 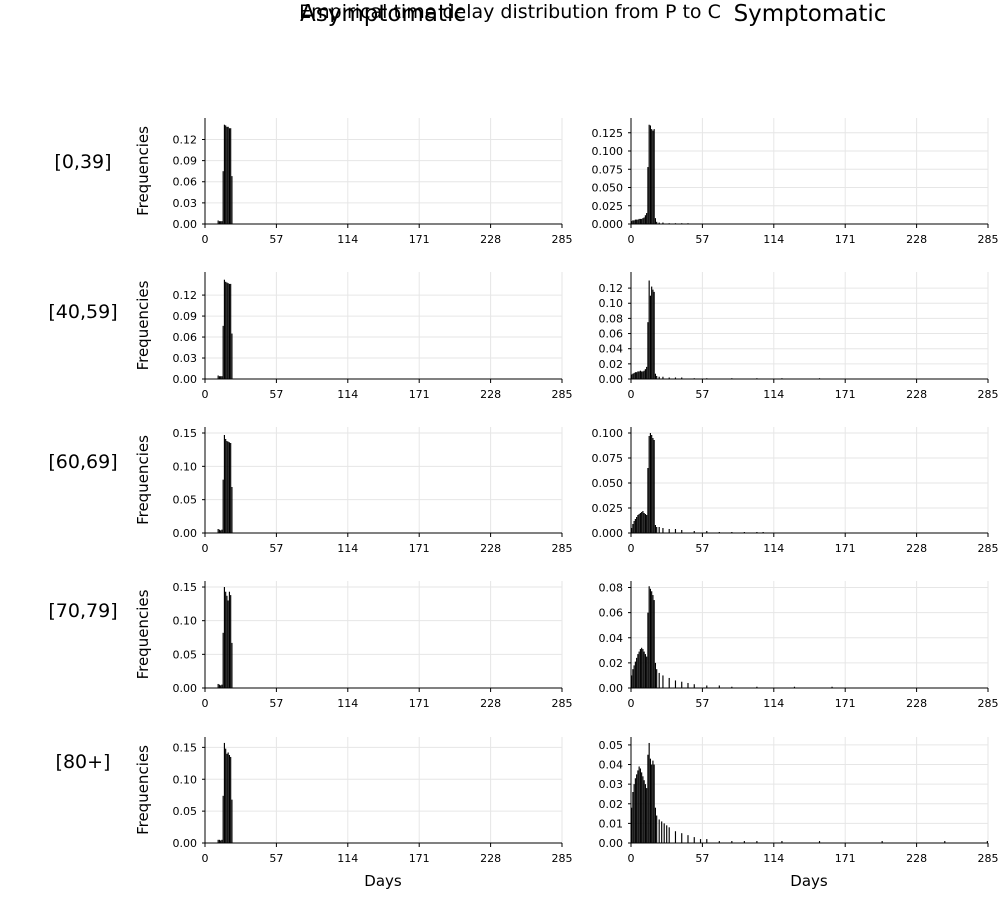 I want to click on y-tick-label: 0.15, so click(x=185, y=433).